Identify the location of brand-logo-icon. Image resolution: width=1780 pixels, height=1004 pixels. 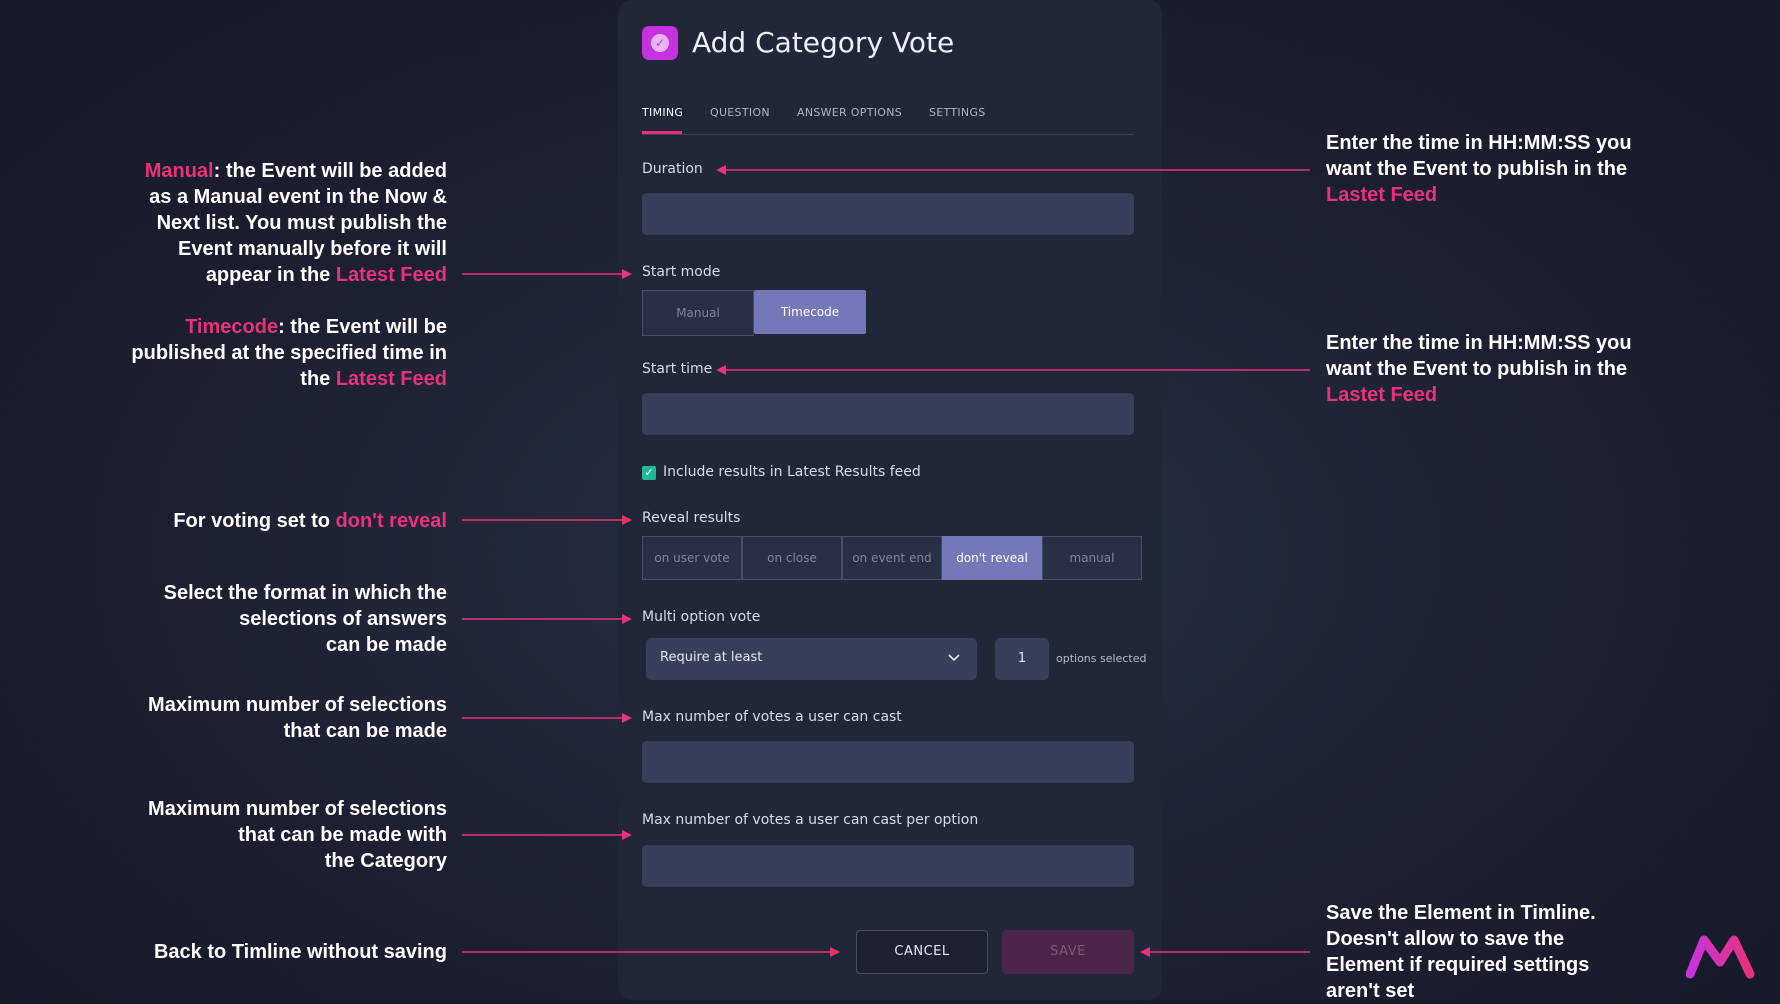
(1720, 957).